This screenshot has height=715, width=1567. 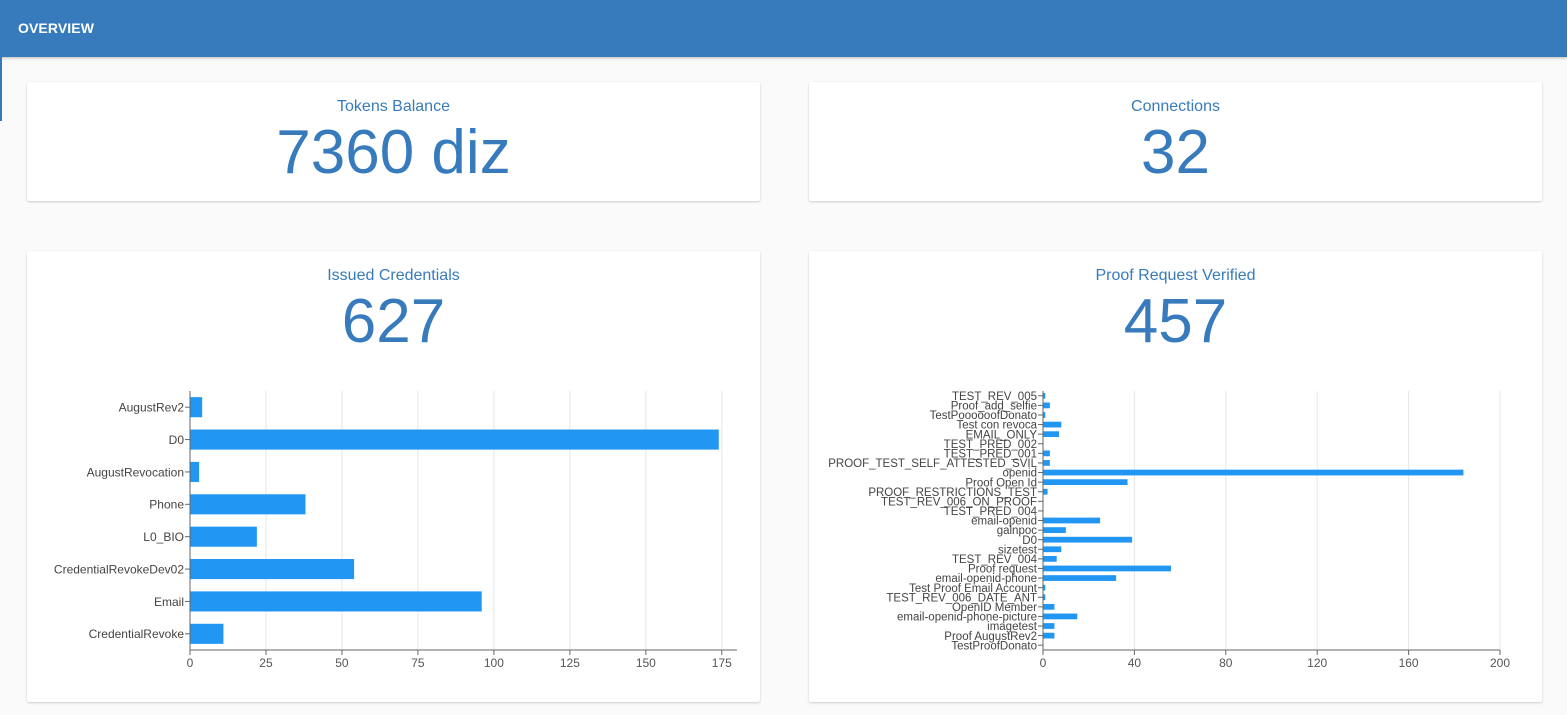 I want to click on x-tick-label: 125, so click(x=570, y=663).